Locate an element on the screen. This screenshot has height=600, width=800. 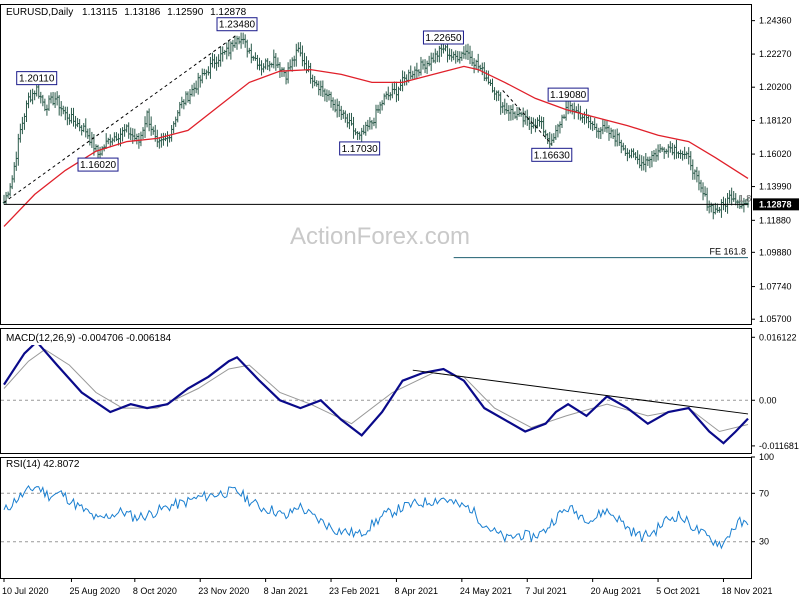
rsi-title: RSI(14) 42.8072 is located at coordinates (43, 464).